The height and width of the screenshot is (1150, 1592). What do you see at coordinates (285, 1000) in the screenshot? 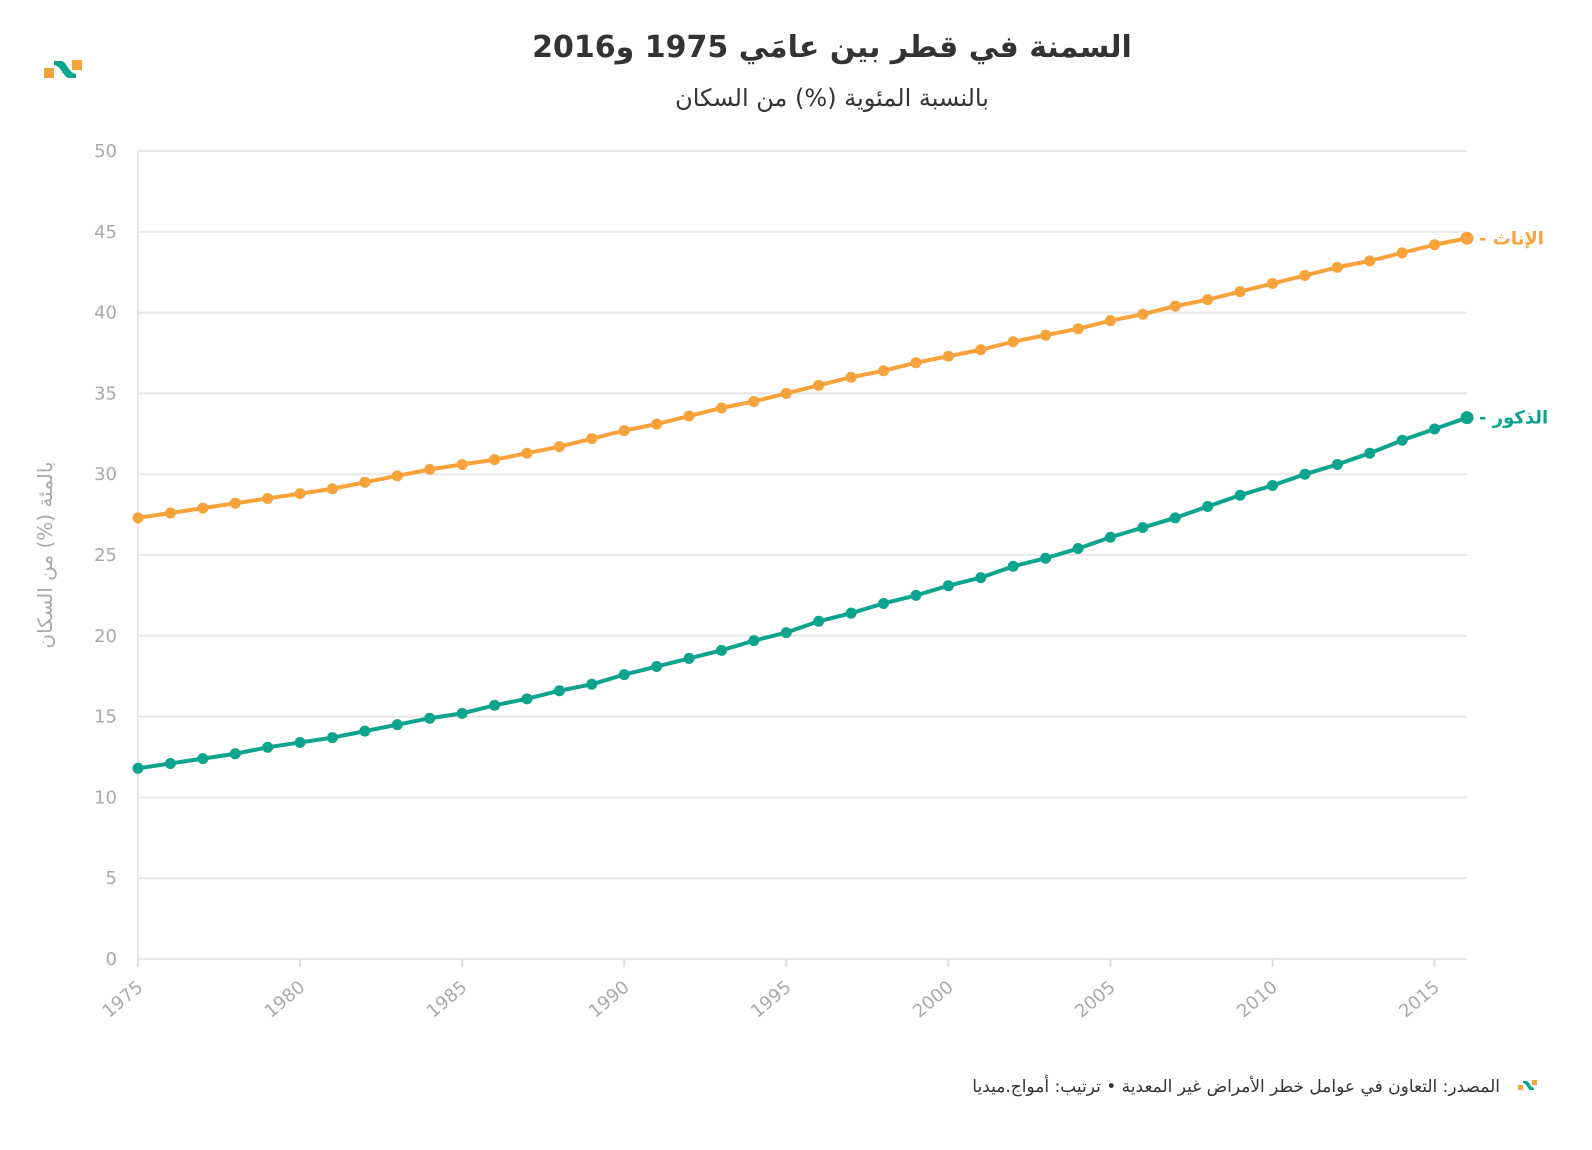
I see `x-tick-label: 1980` at bounding box center [285, 1000].